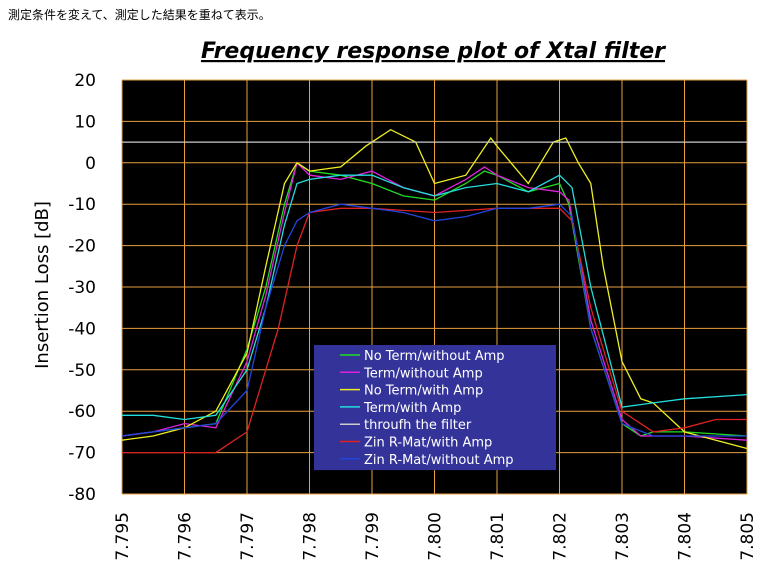 The image size is (779, 580). I want to click on legend-label: No Term/without Amp, so click(434, 356).